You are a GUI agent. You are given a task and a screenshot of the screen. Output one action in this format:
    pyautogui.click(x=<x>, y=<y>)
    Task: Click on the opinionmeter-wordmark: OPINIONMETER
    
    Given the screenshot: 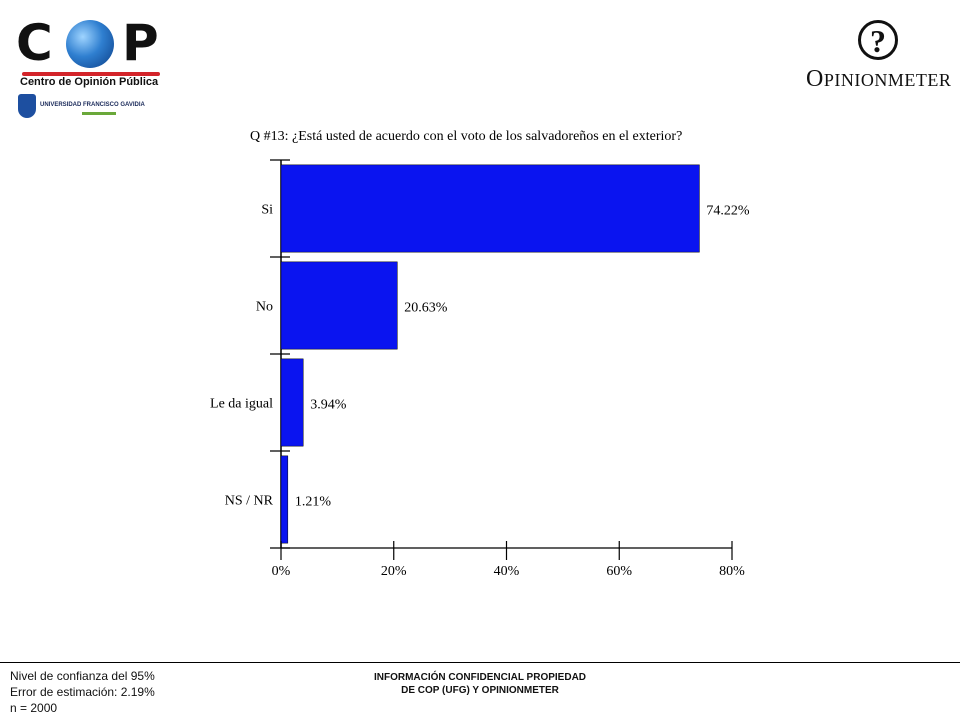 What is the action you would take?
    pyautogui.click(x=878, y=79)
    